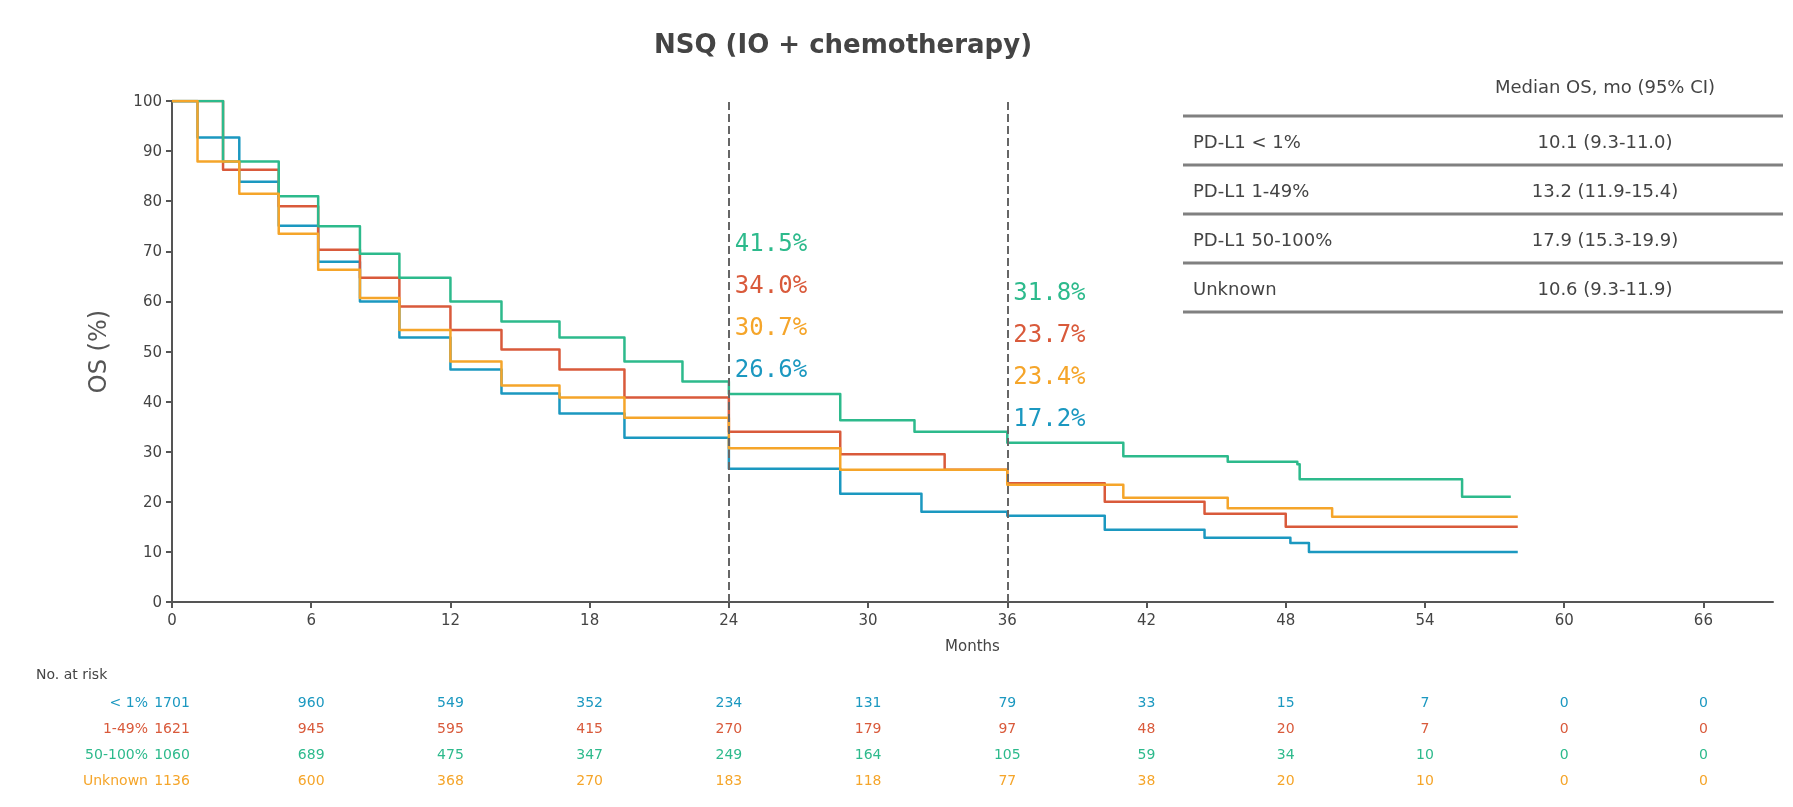 This screenshot has height=807, width=1793. I want to click on x-tick-label: 6, so click(311, 619).